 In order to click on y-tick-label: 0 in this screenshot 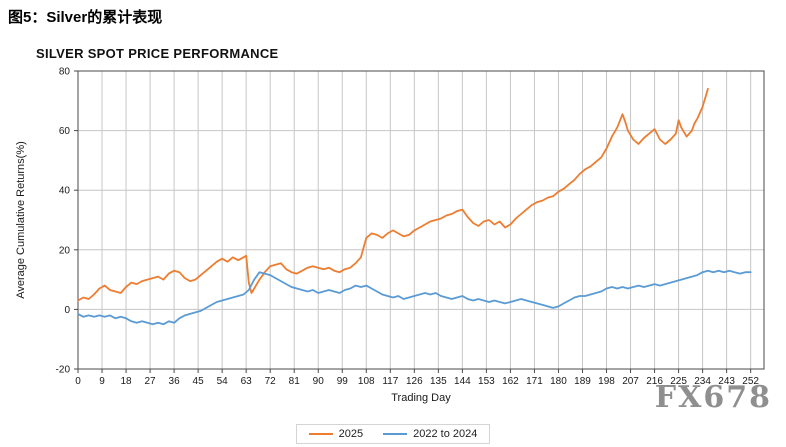, I will do `click(67, 310)`.